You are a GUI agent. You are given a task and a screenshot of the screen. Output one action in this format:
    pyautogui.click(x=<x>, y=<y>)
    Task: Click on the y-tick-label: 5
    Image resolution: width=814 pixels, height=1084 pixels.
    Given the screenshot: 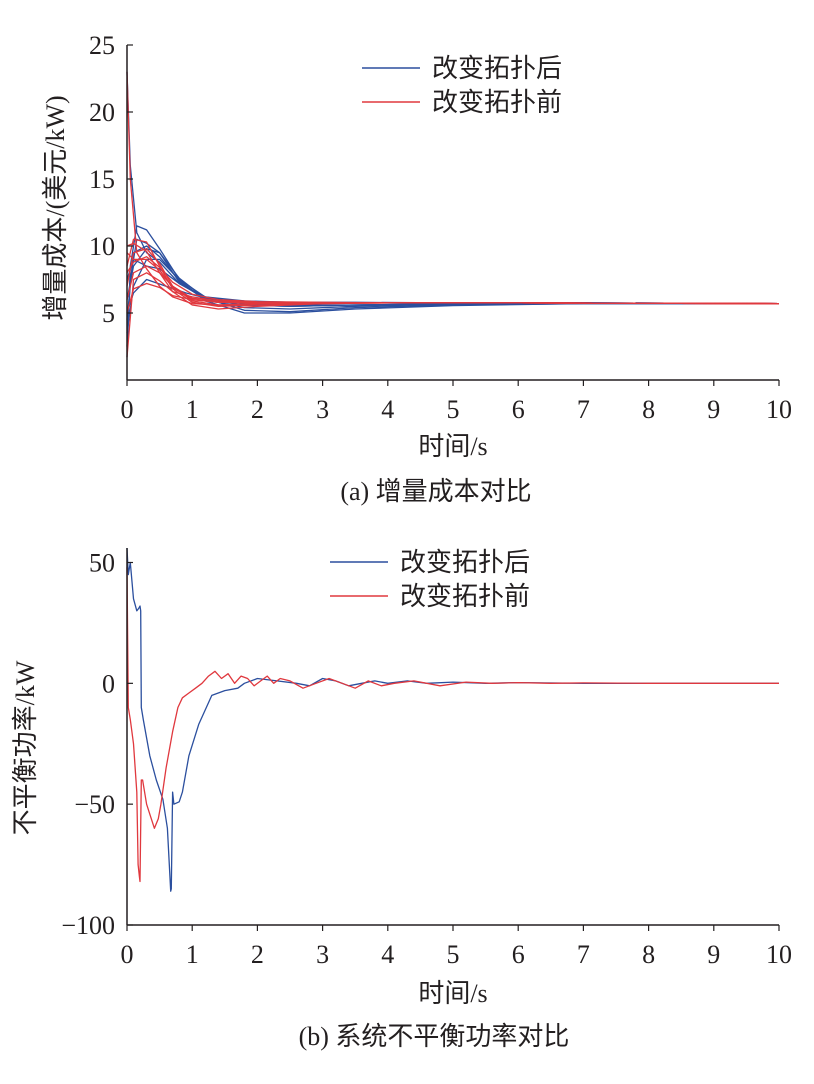 What is the action you would take?
    pyautogui.click(x=108, y=313)
    